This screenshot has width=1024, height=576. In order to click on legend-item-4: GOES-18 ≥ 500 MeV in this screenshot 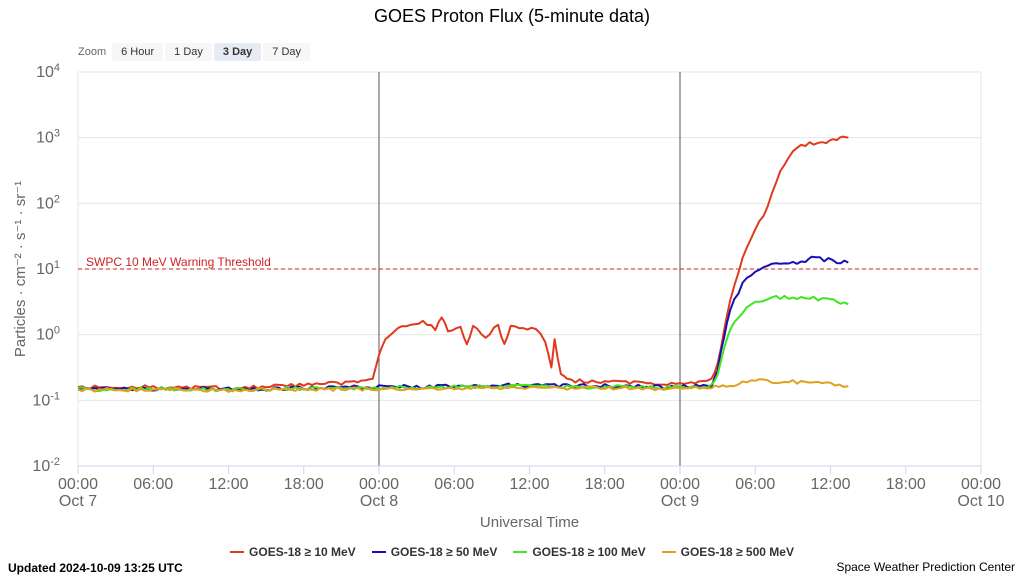, I will do `click(727, 552)`.